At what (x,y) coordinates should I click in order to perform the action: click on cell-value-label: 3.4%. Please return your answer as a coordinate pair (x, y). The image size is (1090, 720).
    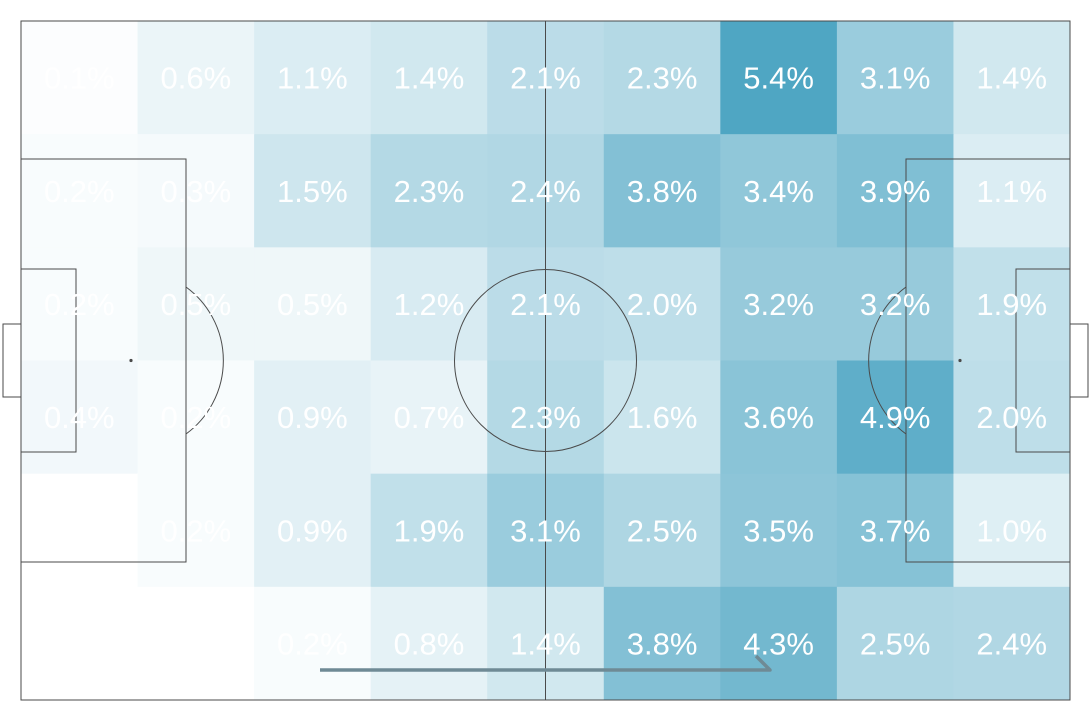
    Looking at the image, I should click on (778, 191).